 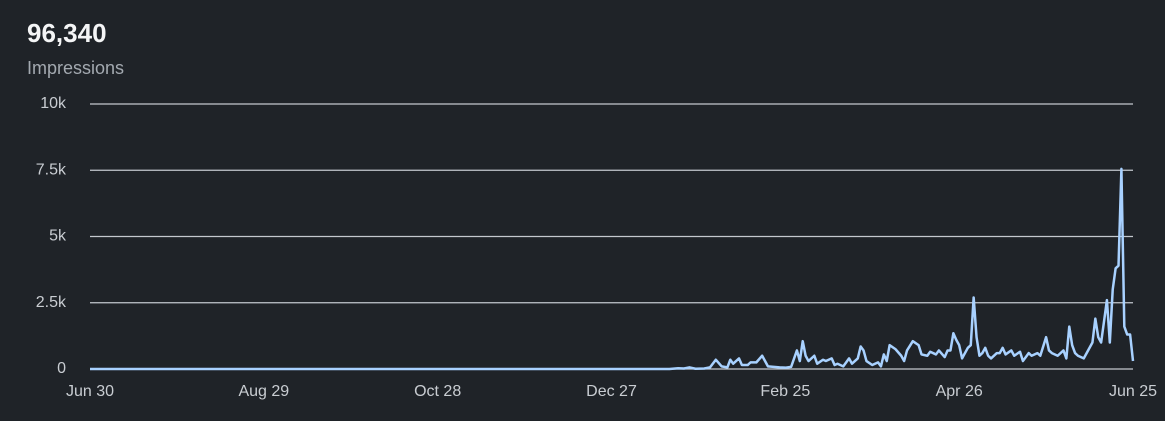 What do you see at coordinates (51, 302) in the screenshot?
I see `y-tick-label: 2.5k` at bounding box center [51, 302].